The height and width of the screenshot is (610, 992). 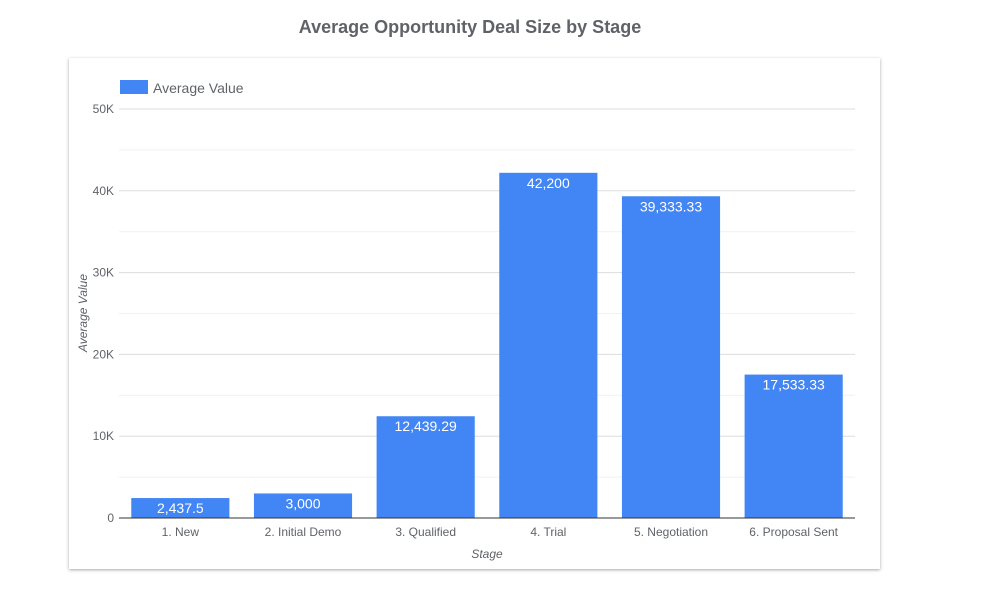 I want to click on legend: Average Value, so click(x=182, y=88).